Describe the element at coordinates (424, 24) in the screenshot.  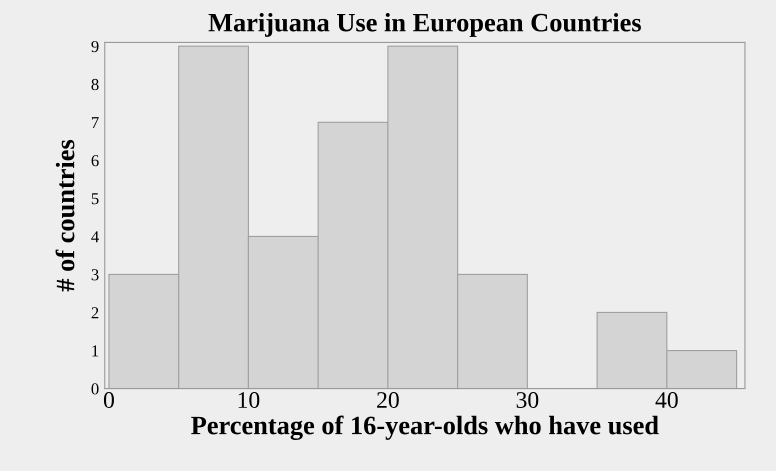
I see `chart-title: Marijuana Use in European Countries` at that location.